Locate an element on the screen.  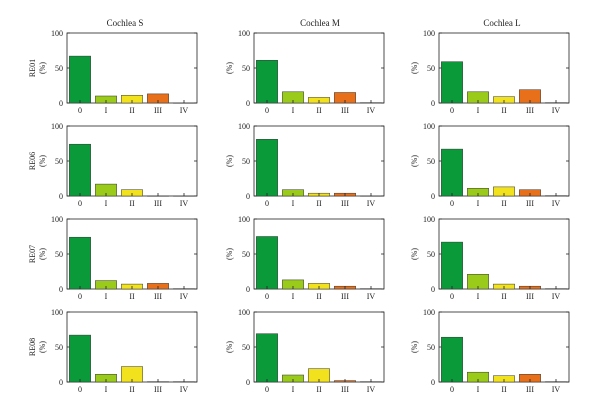
column-title-cochlea-l: Cochlea L is located at coordinates (501, 23).